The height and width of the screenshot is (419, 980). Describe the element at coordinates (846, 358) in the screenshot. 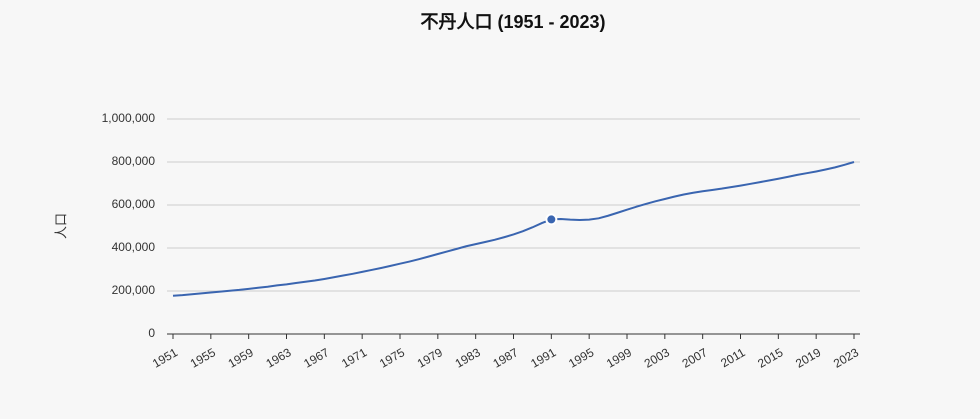

I see `x-tick-label: 2023` at that location.